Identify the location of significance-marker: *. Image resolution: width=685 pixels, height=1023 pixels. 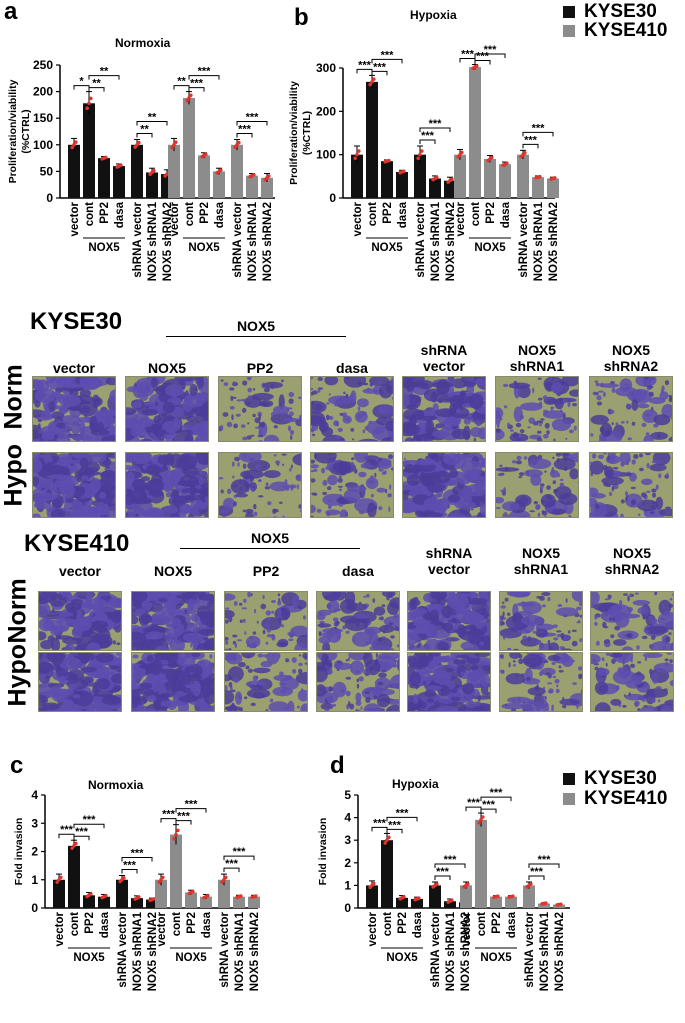
(81, 82).